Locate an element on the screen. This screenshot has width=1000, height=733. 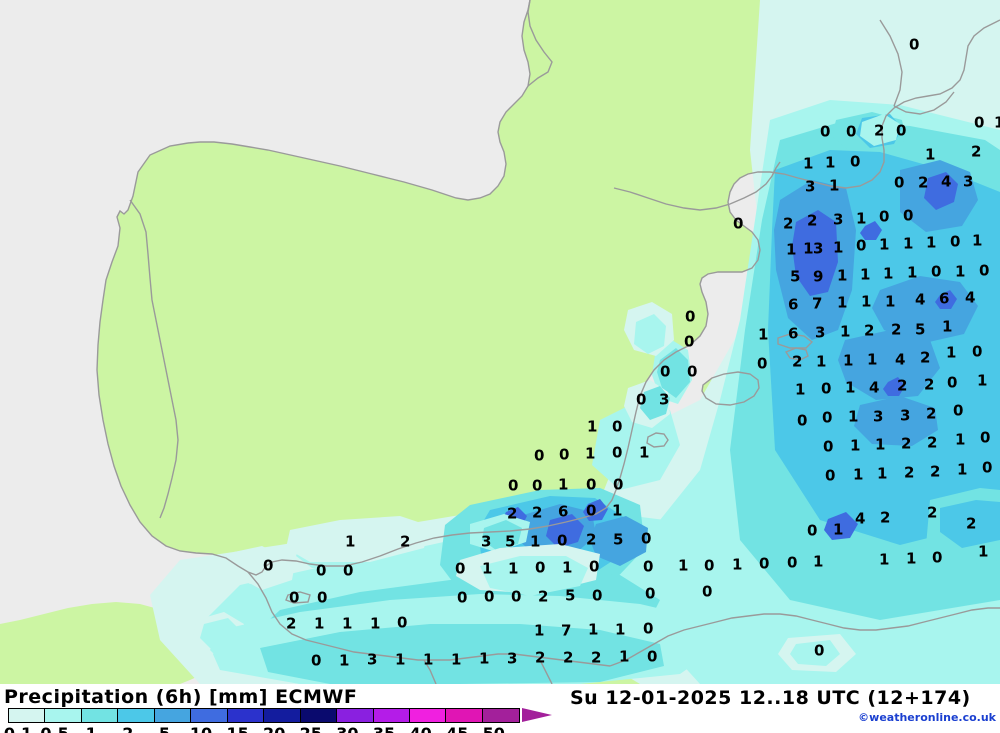
legend-title: Precipitation (6h) [mm] ECMWF is located at coordinates (181, 697).